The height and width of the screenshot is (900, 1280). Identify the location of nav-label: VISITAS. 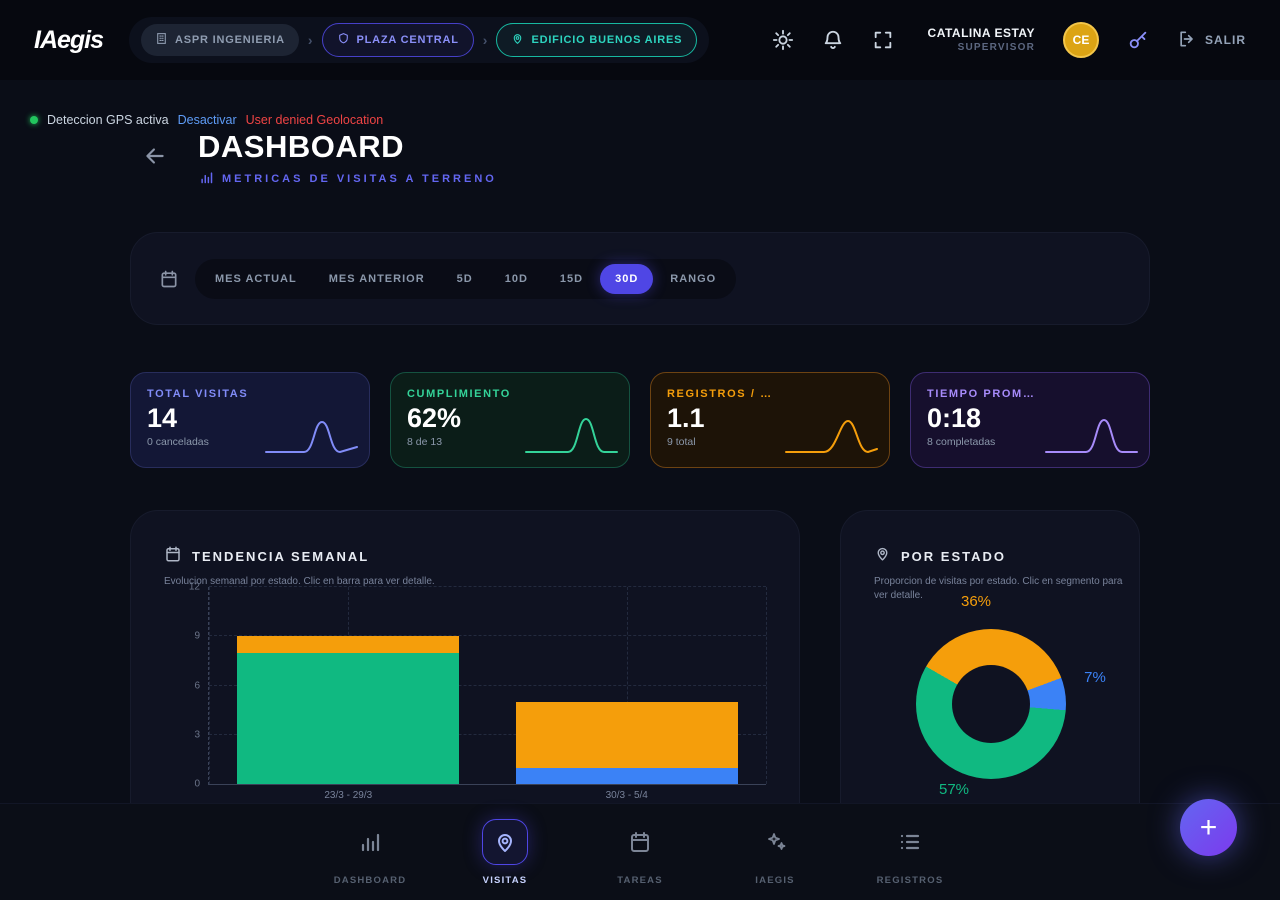
(505, 880).